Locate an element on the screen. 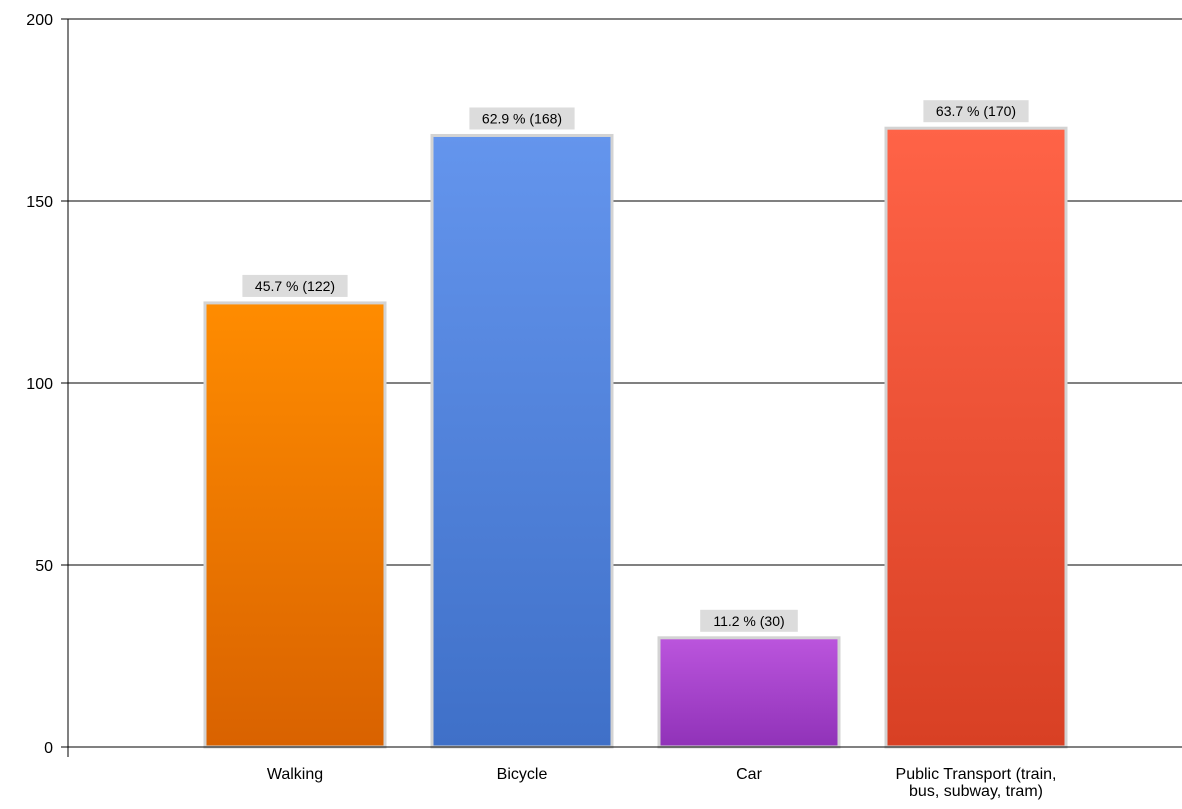 Image resolution: width=1182 pixels, height=809 pixels. x-tick-label: Walking is located at coordinates (295, 774).